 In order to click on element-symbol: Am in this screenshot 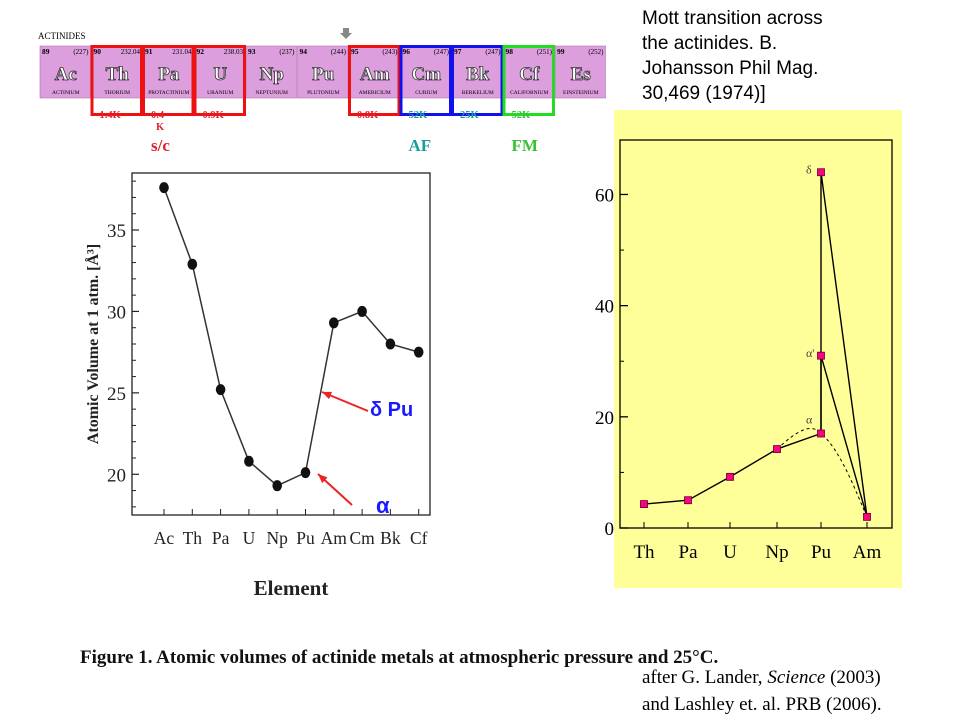, I will do `click(375, 74)`.